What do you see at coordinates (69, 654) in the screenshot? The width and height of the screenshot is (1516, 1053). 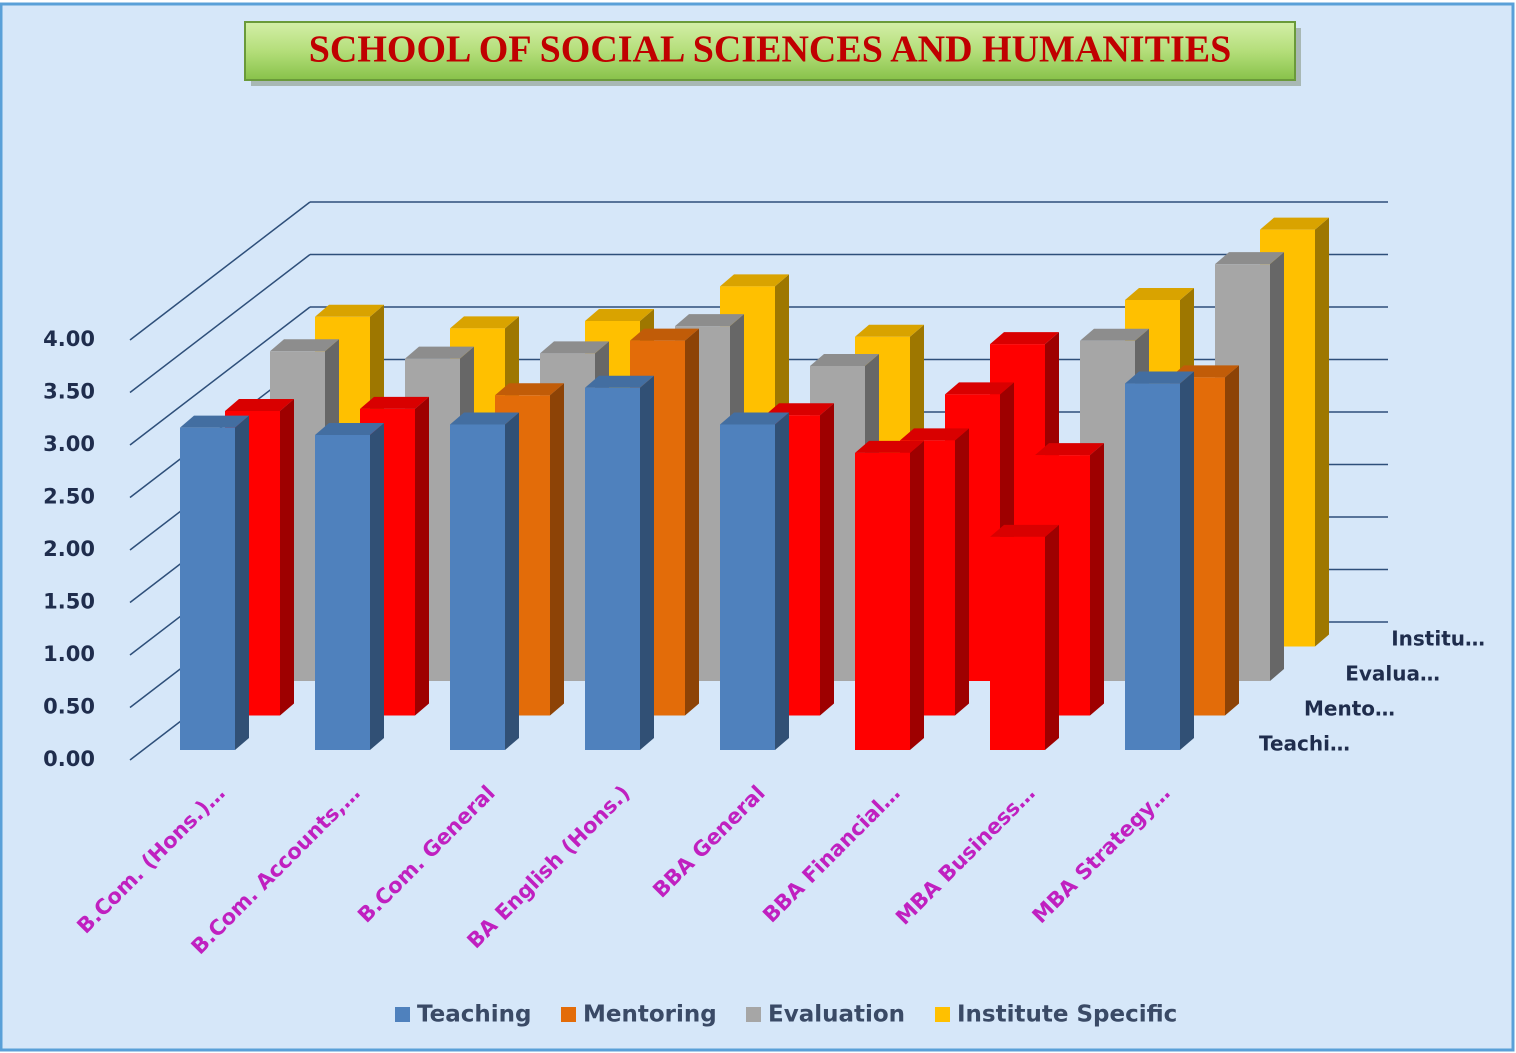 I see `y-tick-label: 1.00` at bounding box center [69, 654].